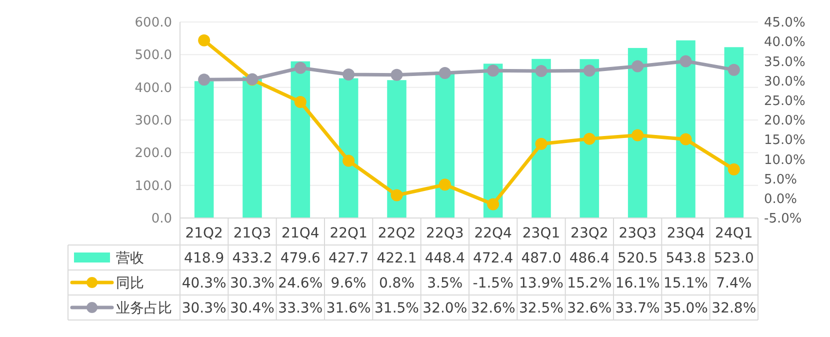 The width and height of the screenshot is (830, 337). I want to click on data-label: 32.0%, so click(445, 308).